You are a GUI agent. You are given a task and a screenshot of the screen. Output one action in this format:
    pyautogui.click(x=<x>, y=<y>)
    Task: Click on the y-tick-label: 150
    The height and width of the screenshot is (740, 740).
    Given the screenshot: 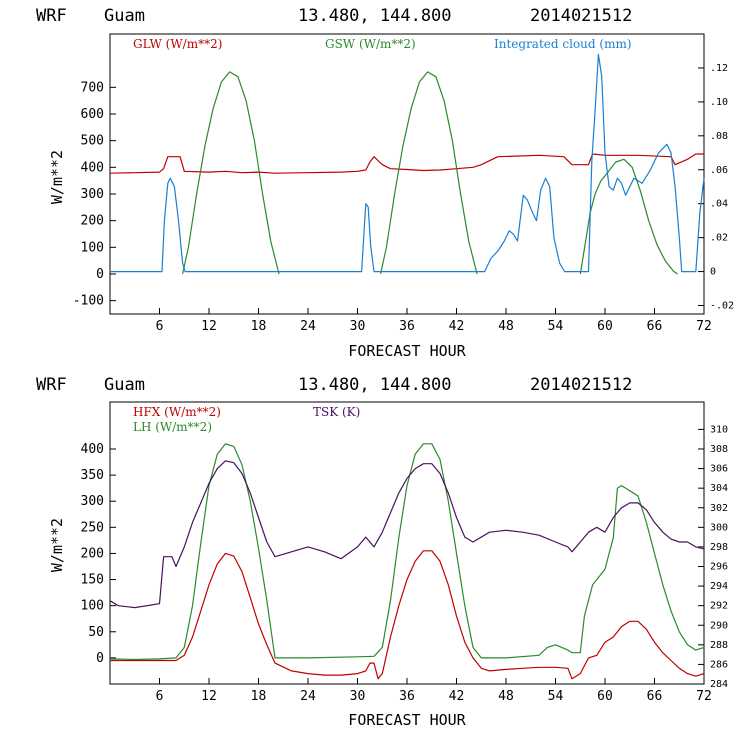 What is the action you would take?
    pyautogui.click(x=92, y=580)
    